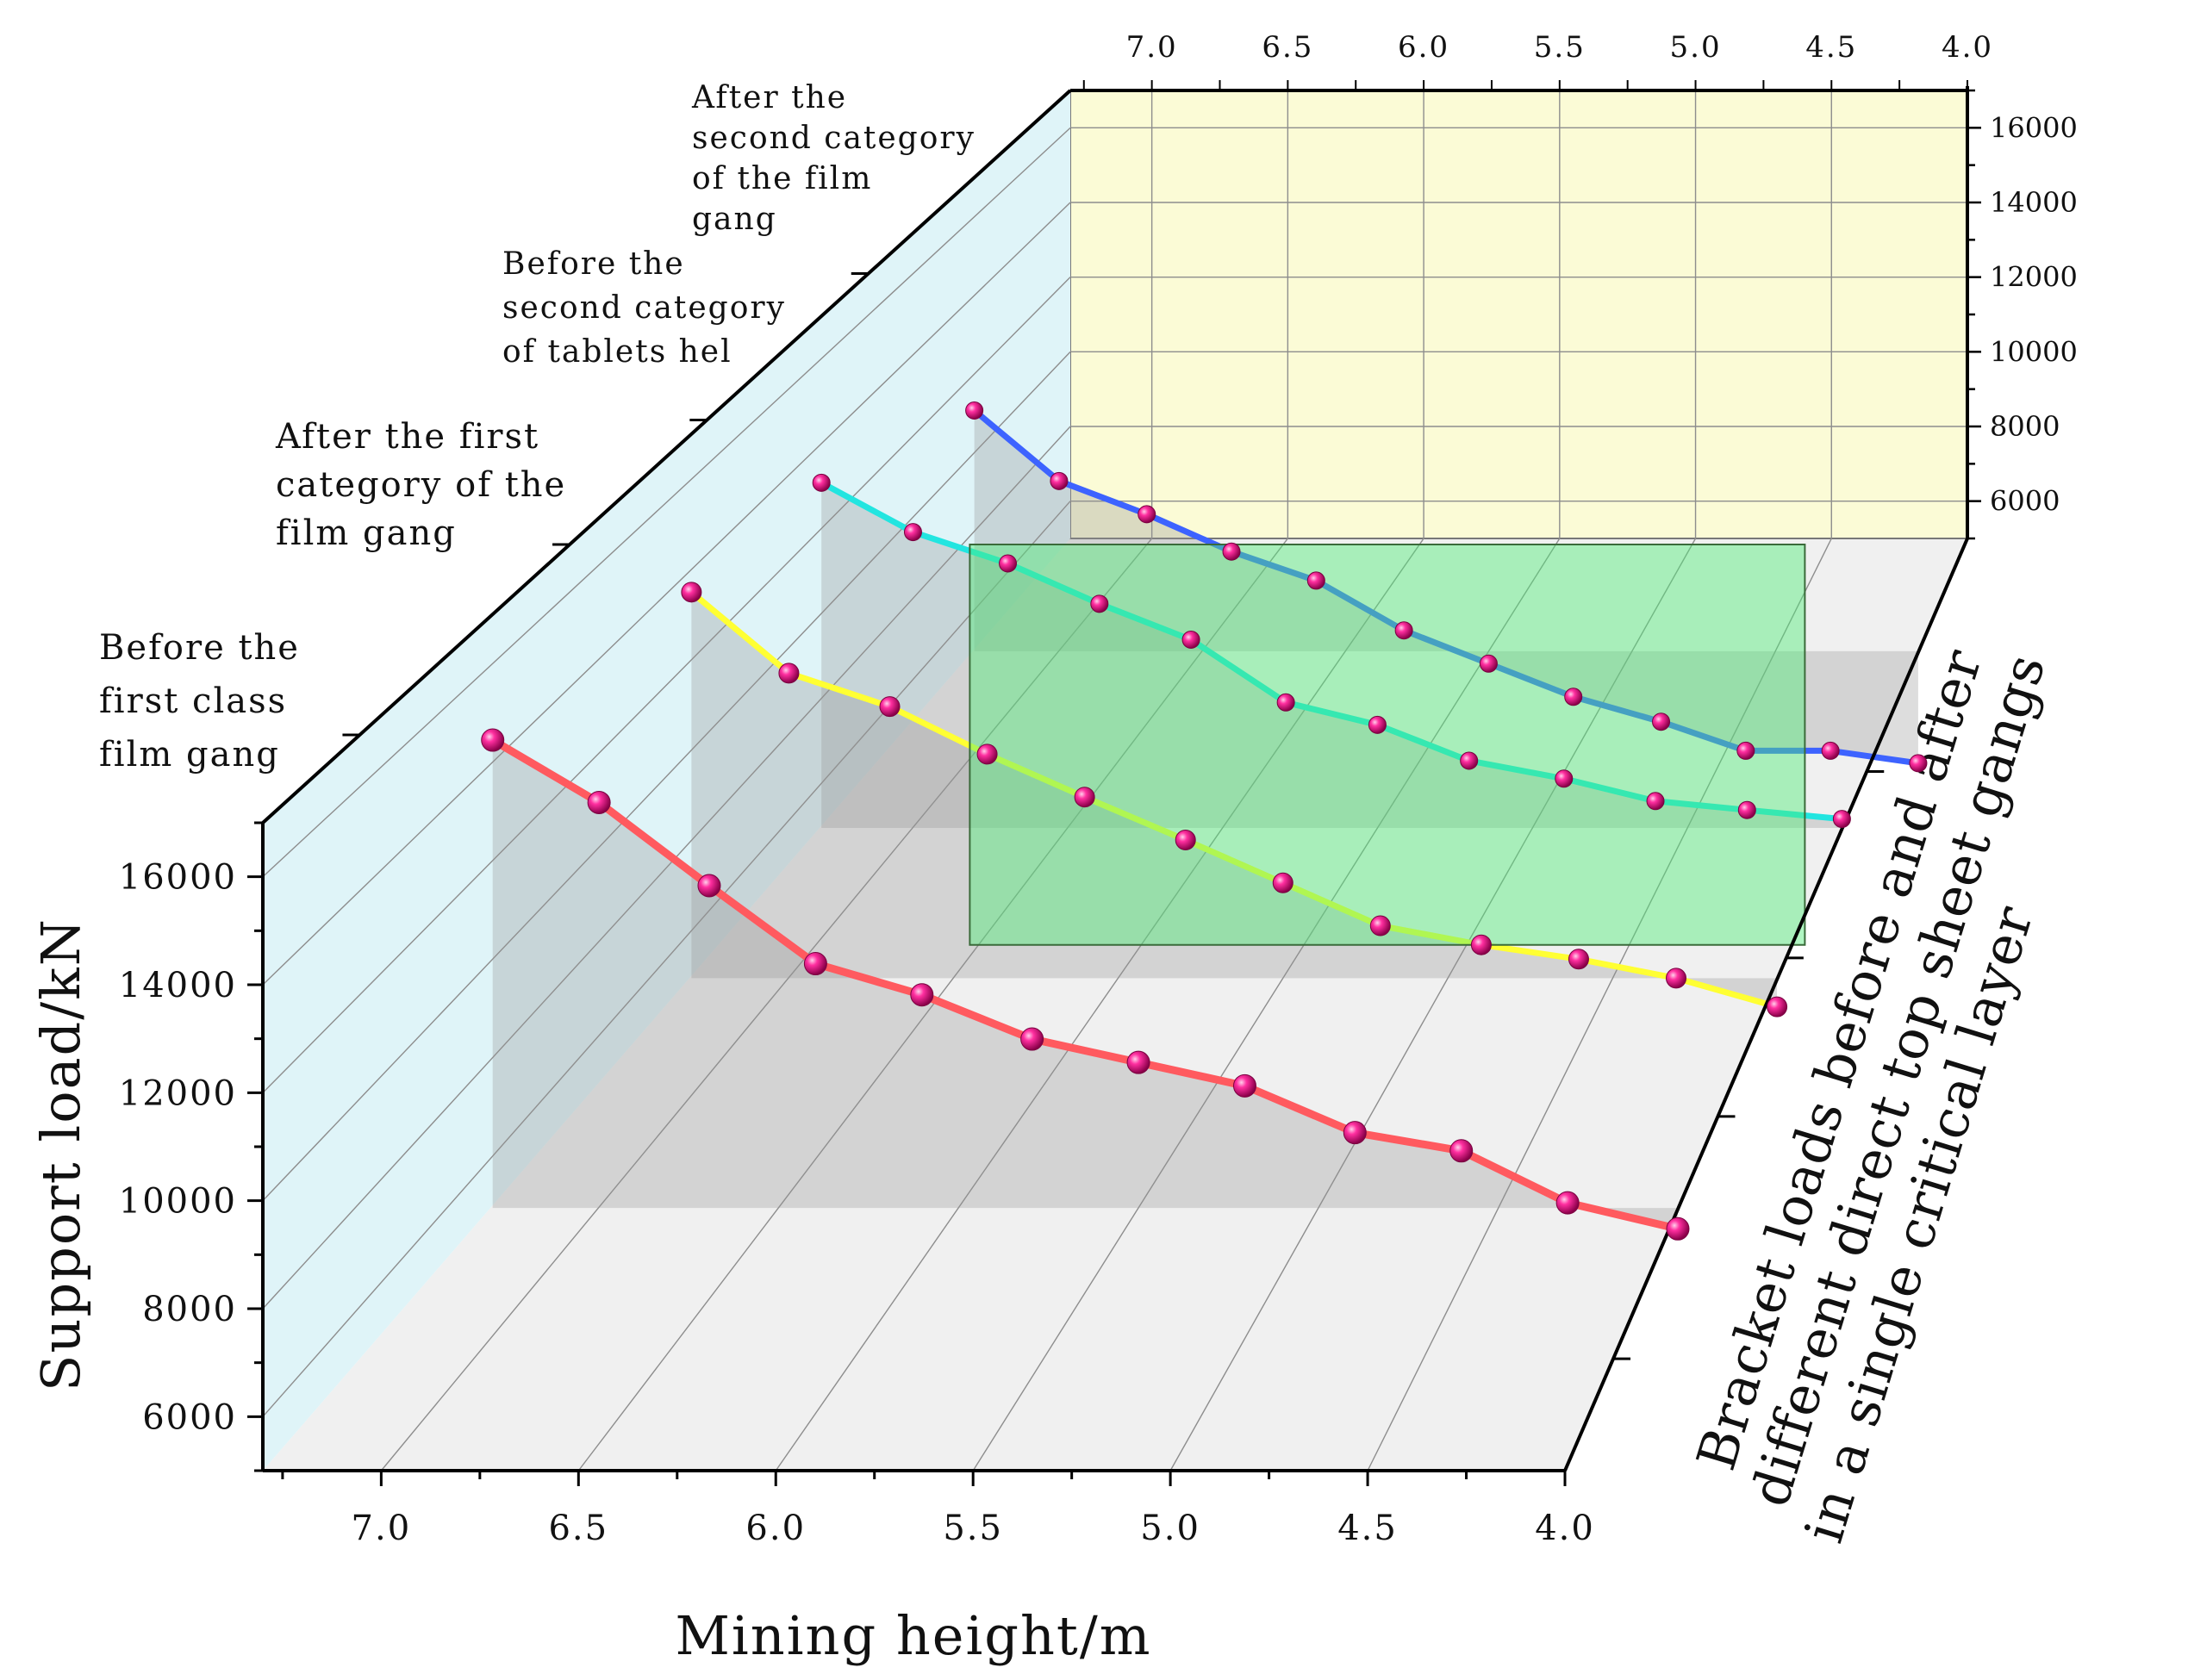 The height and width of the screenshot is (1680, 2188). What do you see at coordinates (775, 1529) in the screenshot?
I see `x-tick-label: 6.0` at bounding box center [775, 1529].